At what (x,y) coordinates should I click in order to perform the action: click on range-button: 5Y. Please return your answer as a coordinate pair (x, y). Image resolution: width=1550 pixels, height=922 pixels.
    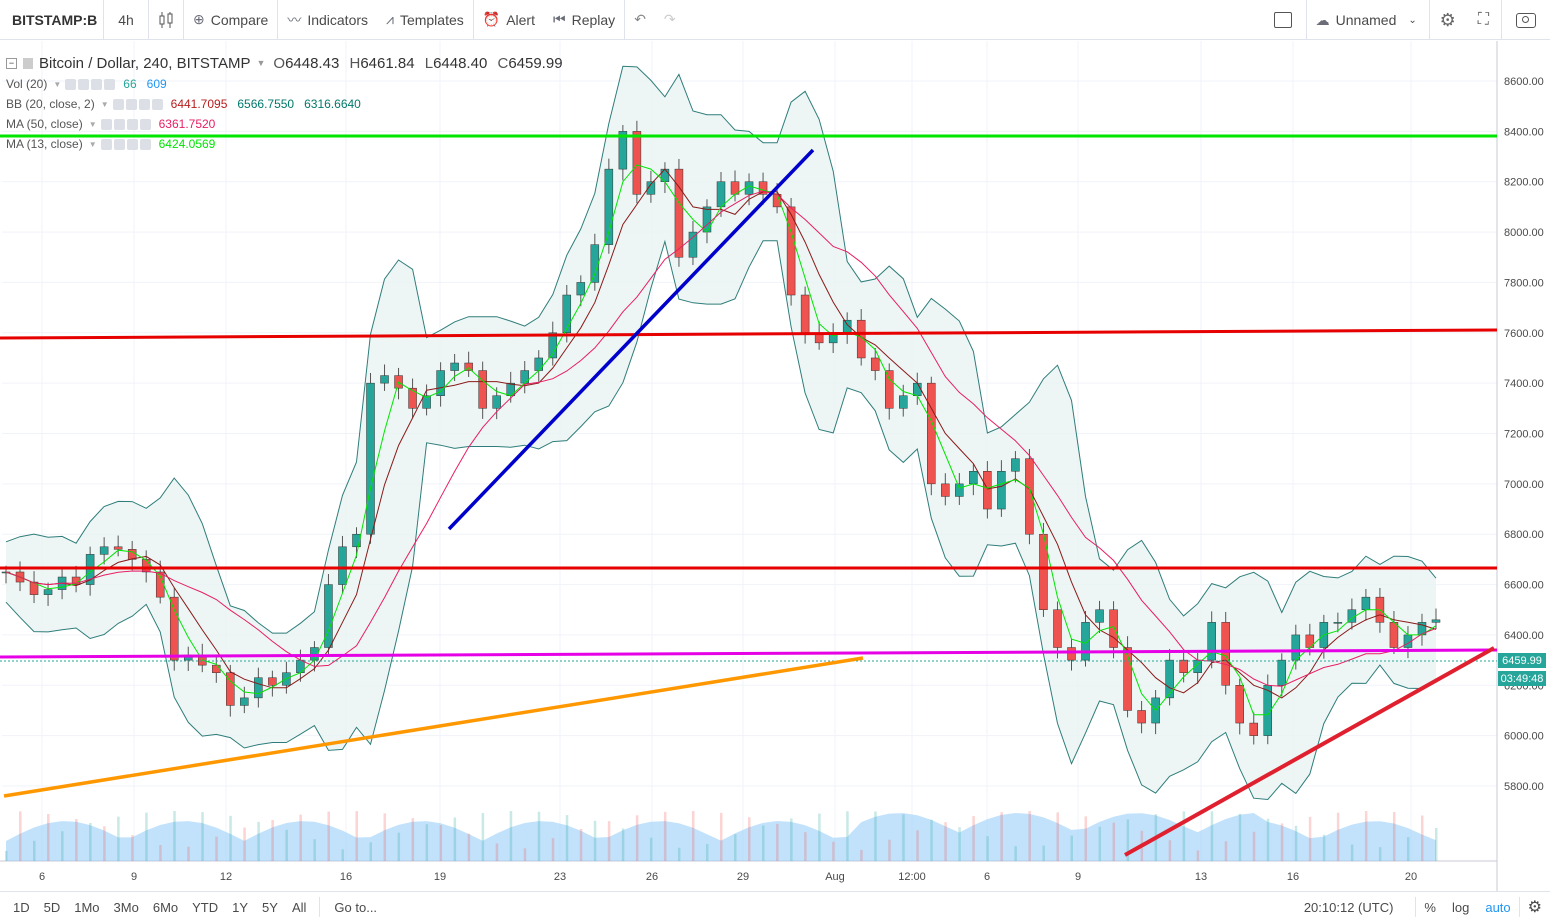
    Looking at the image, I should click on (270, 907).